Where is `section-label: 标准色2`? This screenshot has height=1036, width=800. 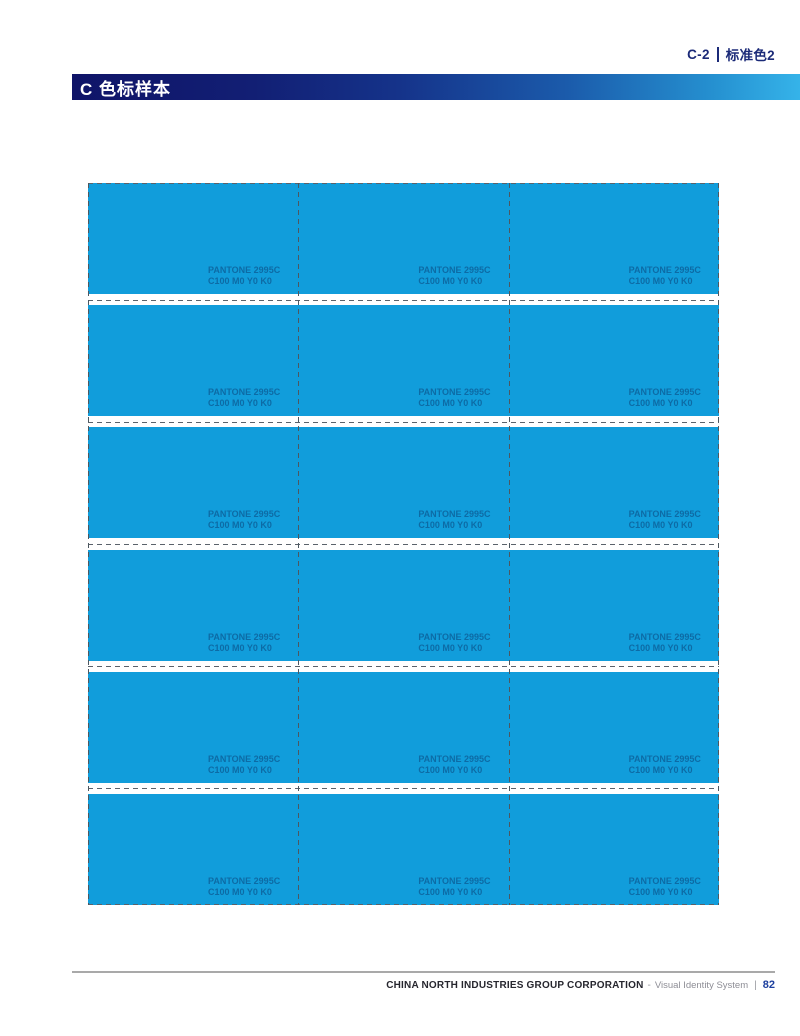
section-label: 标准色2 is located at coordinates (750, 55).